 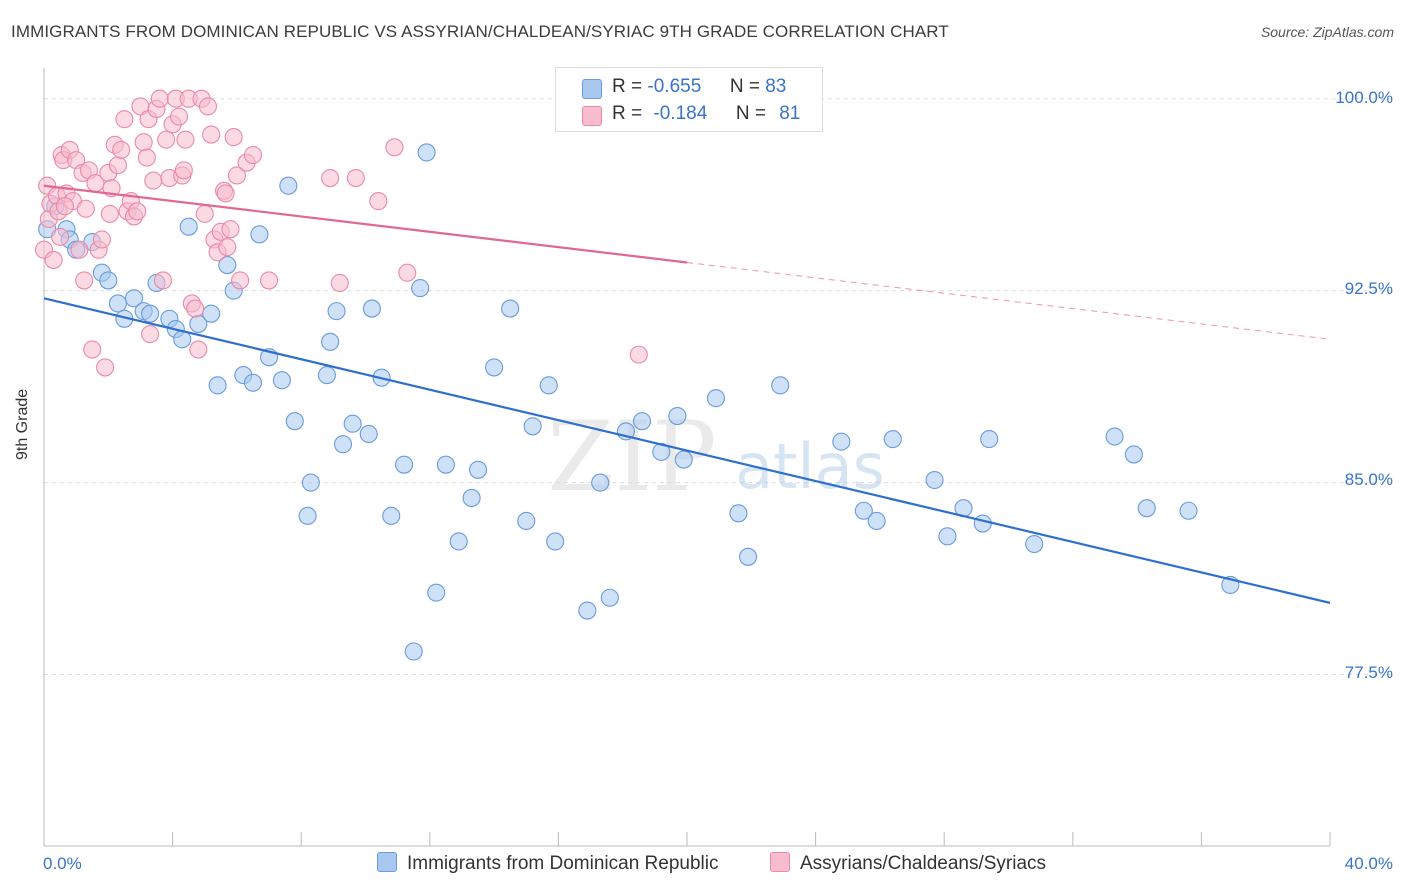 What do you see at coordinates (689, 99) in the screenshot?
I see `legend-box: R = -0.655 N = 83 R = -0.184 N = 81` at bounding box center [689, 99].